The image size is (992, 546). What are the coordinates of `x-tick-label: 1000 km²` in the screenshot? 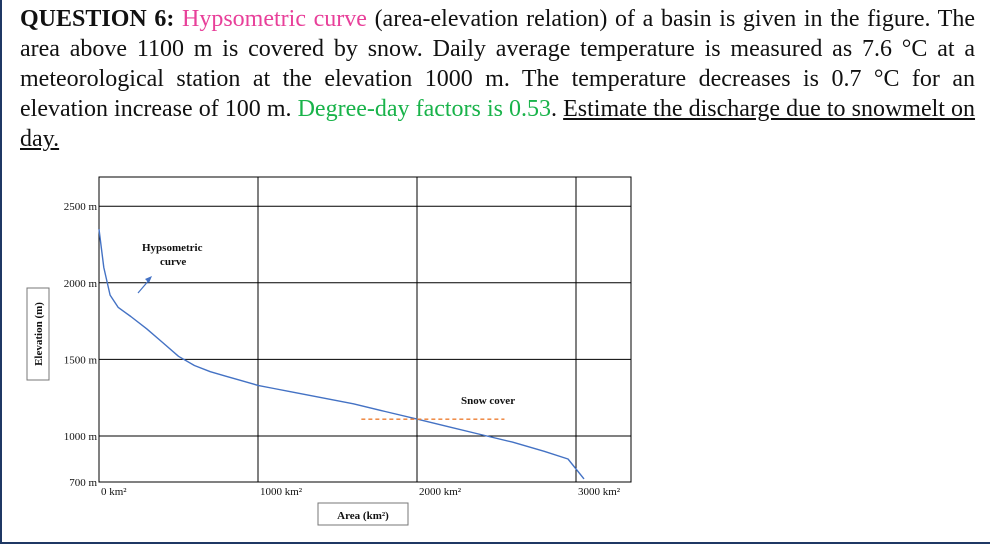 It's located at (281, 492).